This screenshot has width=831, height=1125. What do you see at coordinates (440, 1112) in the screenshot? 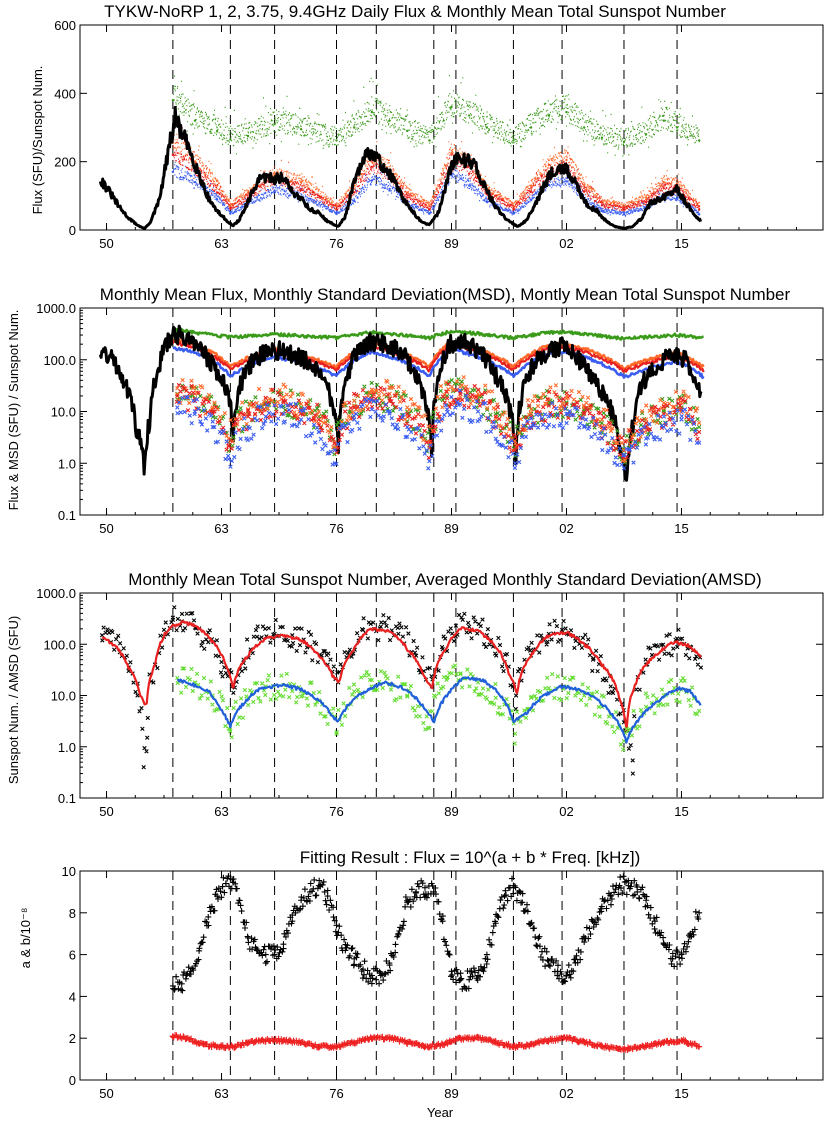
I see `x-axis-label: Year` at bounding box center [440, 1112].